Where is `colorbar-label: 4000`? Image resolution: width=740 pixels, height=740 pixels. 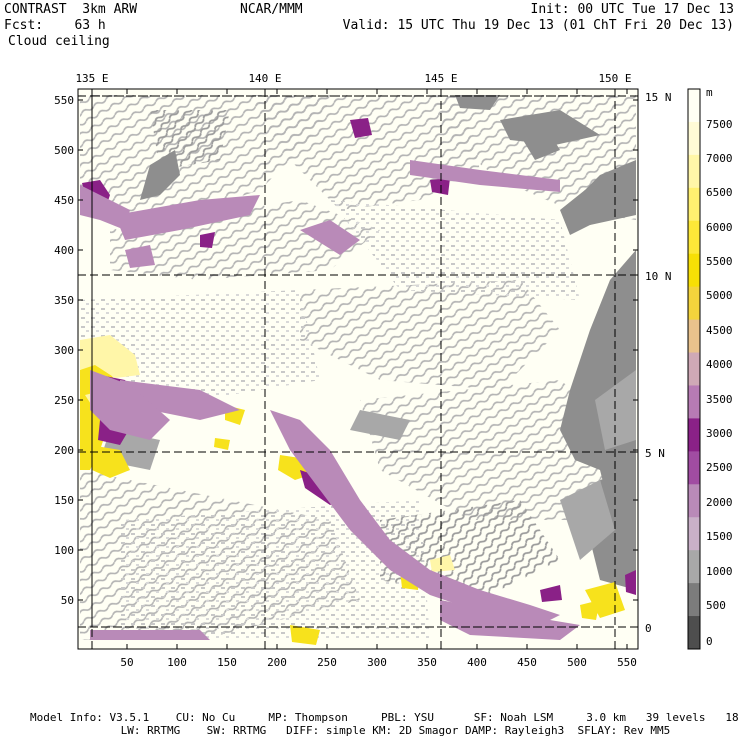 colorbar-label: 4000 is located at coordinates (719, 364).